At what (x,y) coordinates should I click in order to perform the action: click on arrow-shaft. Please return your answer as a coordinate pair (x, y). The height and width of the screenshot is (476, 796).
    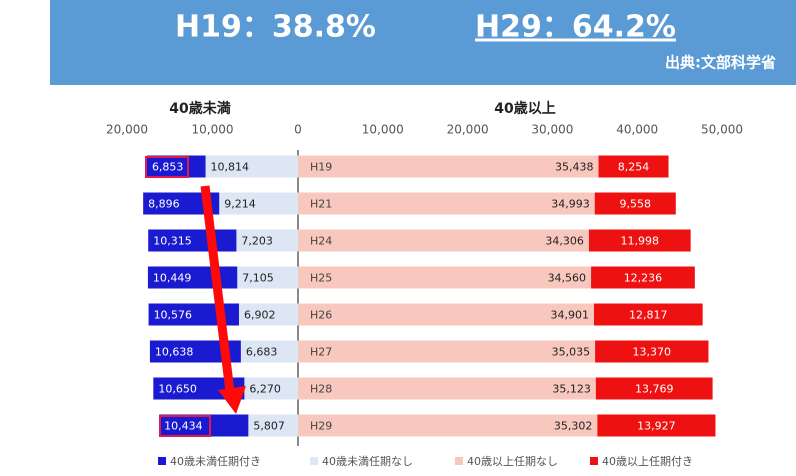
    Looking at the image, I should click on (217, 289).